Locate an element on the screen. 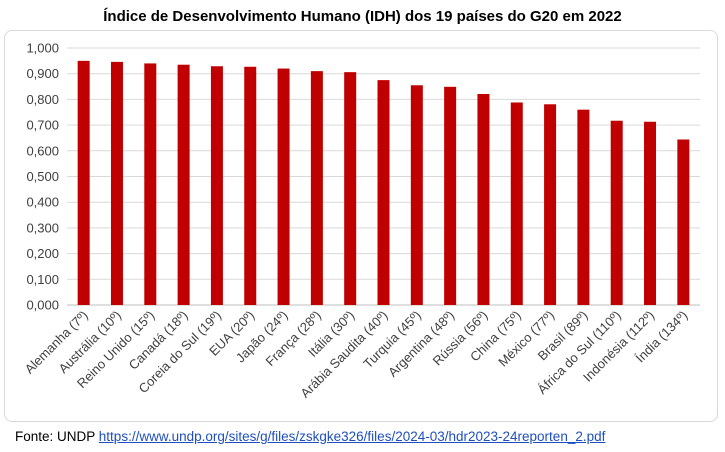 The image size is (725, 452). y-tick-label: 0,800 is located at coordinates (42, 99).